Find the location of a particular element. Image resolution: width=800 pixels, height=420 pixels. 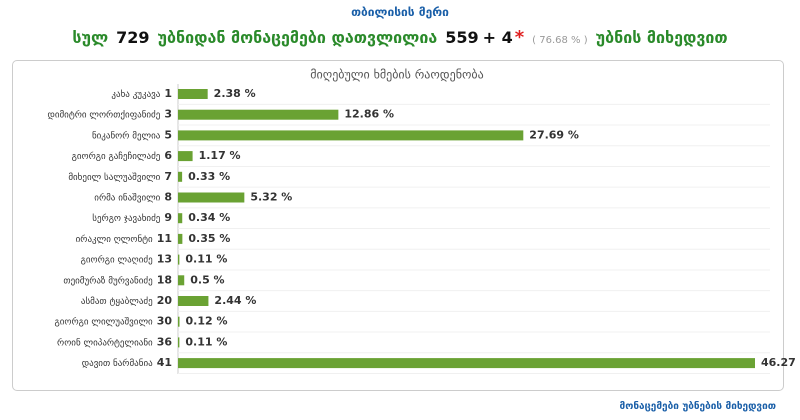

category-label: კახა კუკავა 1 is located at coordinates (141, 93).